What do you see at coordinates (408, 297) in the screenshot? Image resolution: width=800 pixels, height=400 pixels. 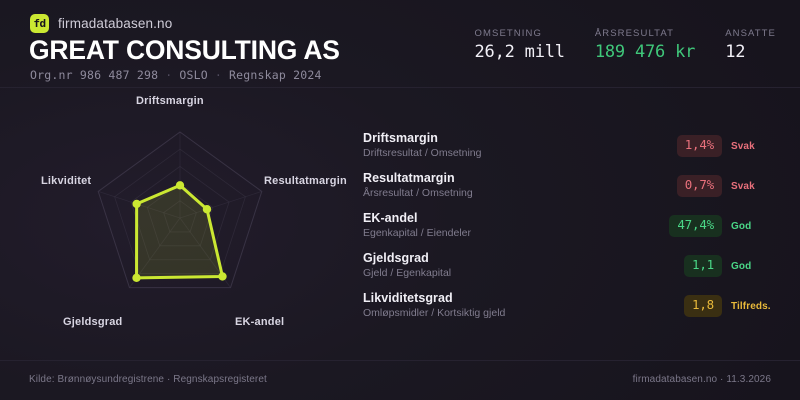 I see `metric-name: Likviditetsgrad` at bounding box center [408, 297].